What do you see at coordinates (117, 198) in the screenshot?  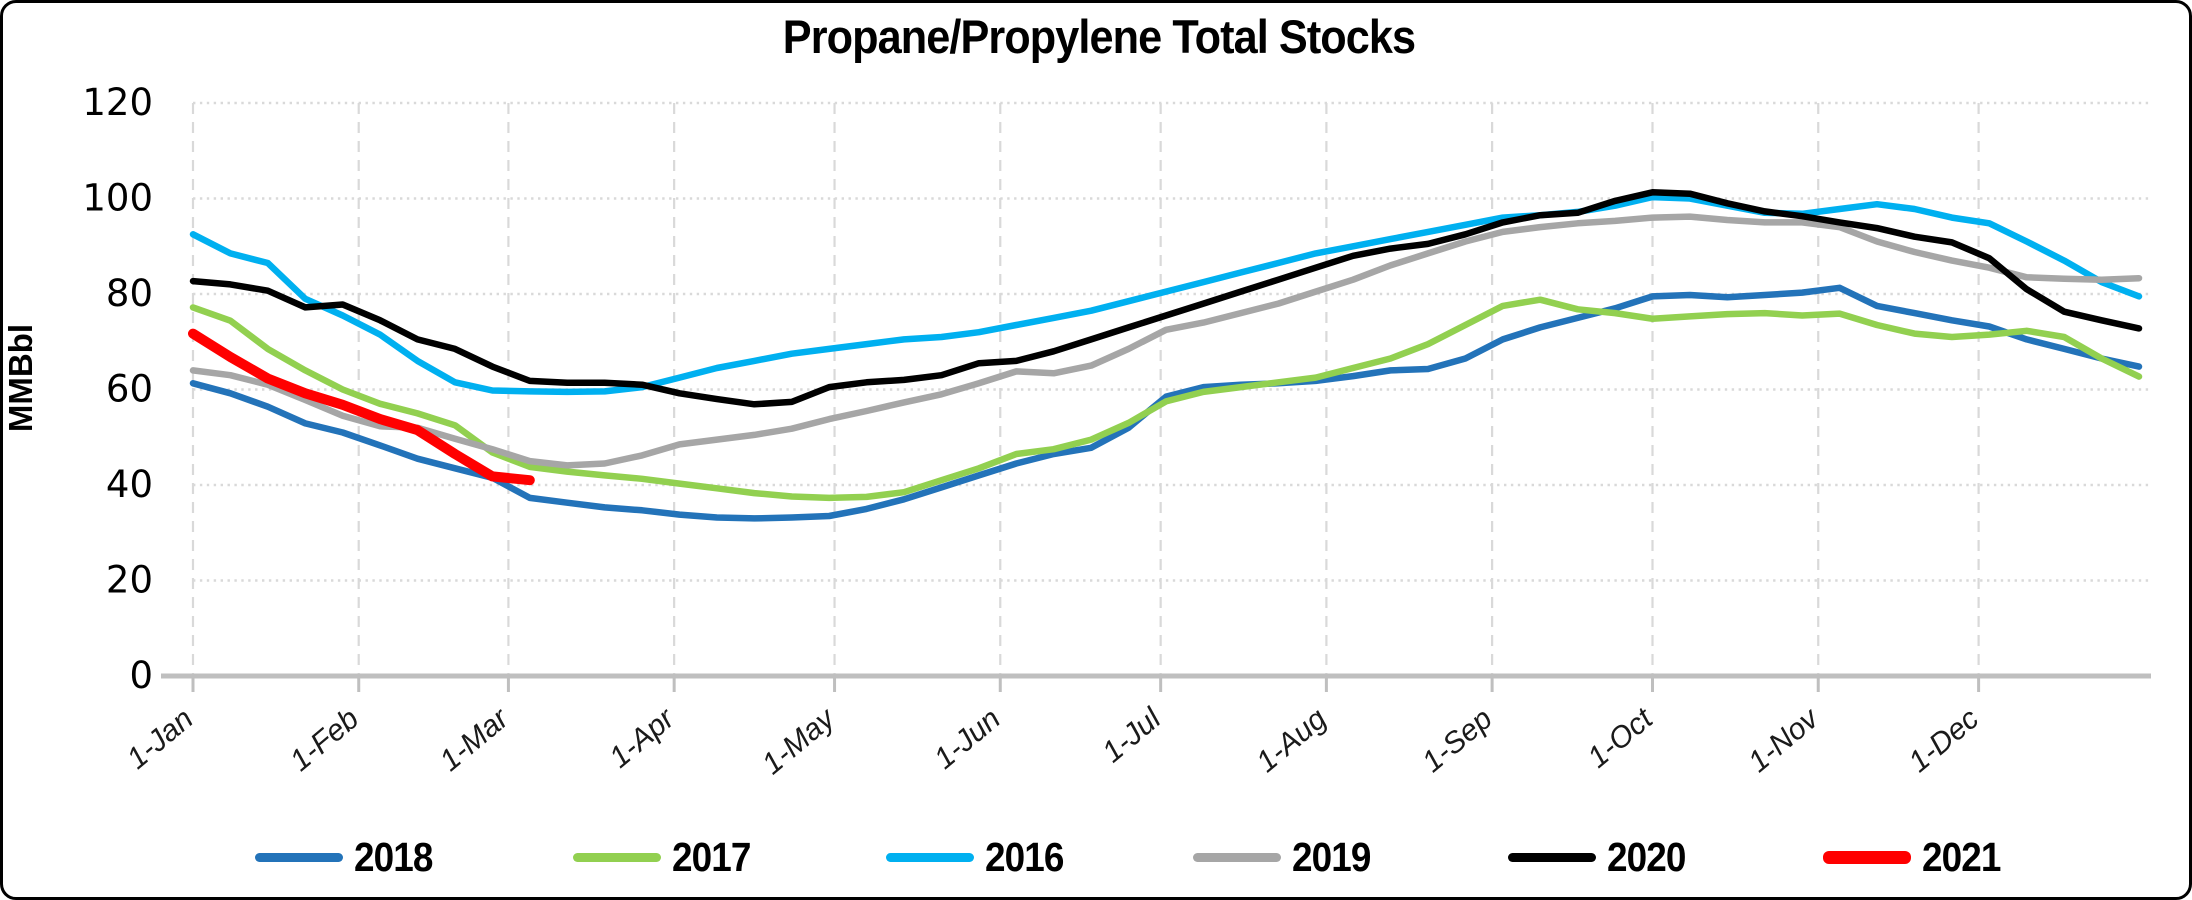 I see `y-axis-tick-label: 100` at bounding box center [117, 198].